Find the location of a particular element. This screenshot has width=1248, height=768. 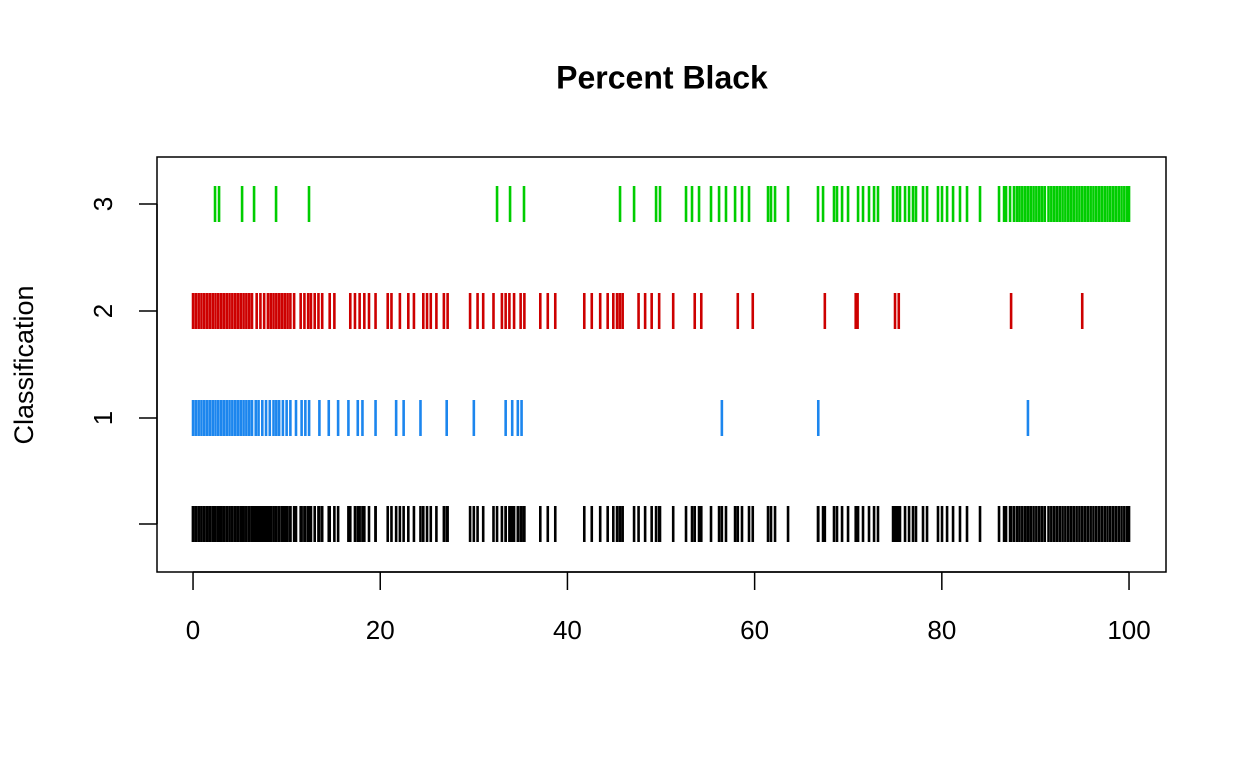

chart-title: Percent Black is located at coordinates (662, 77).